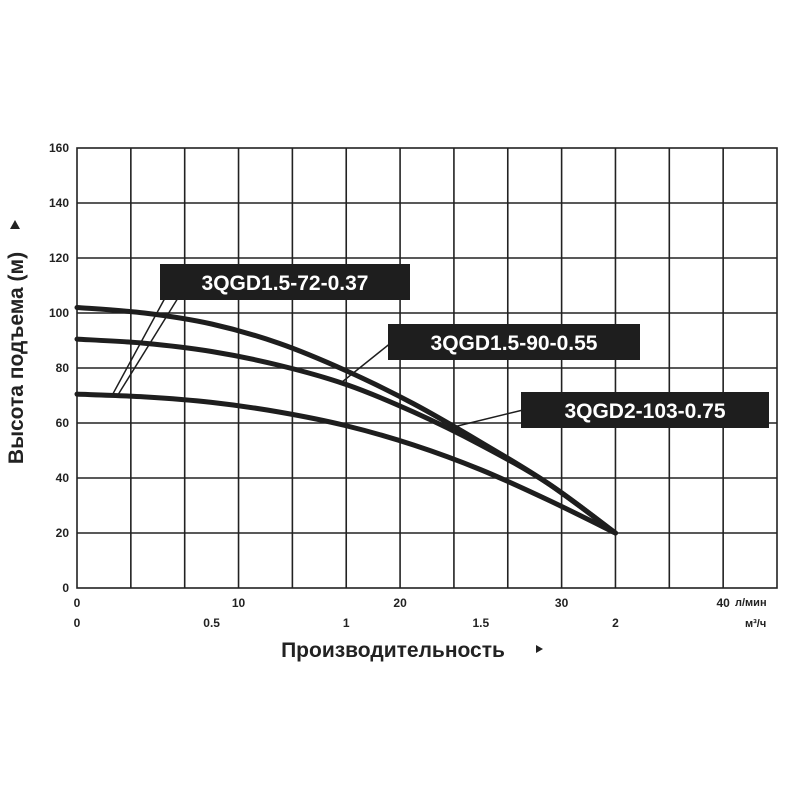 Image resolution: width=800 pixels, height=800 pixels. I want to click on x-secondary-tick-label: 0, so click(77, 623).